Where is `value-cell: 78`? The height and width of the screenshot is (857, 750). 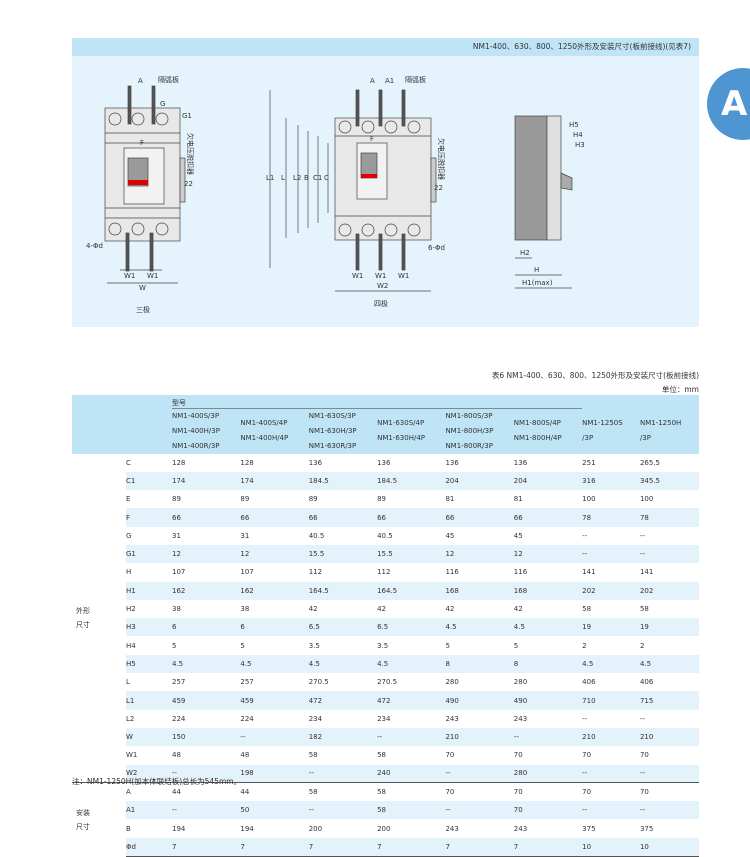 value-cell: 78 is located at coordinates (611, 517).